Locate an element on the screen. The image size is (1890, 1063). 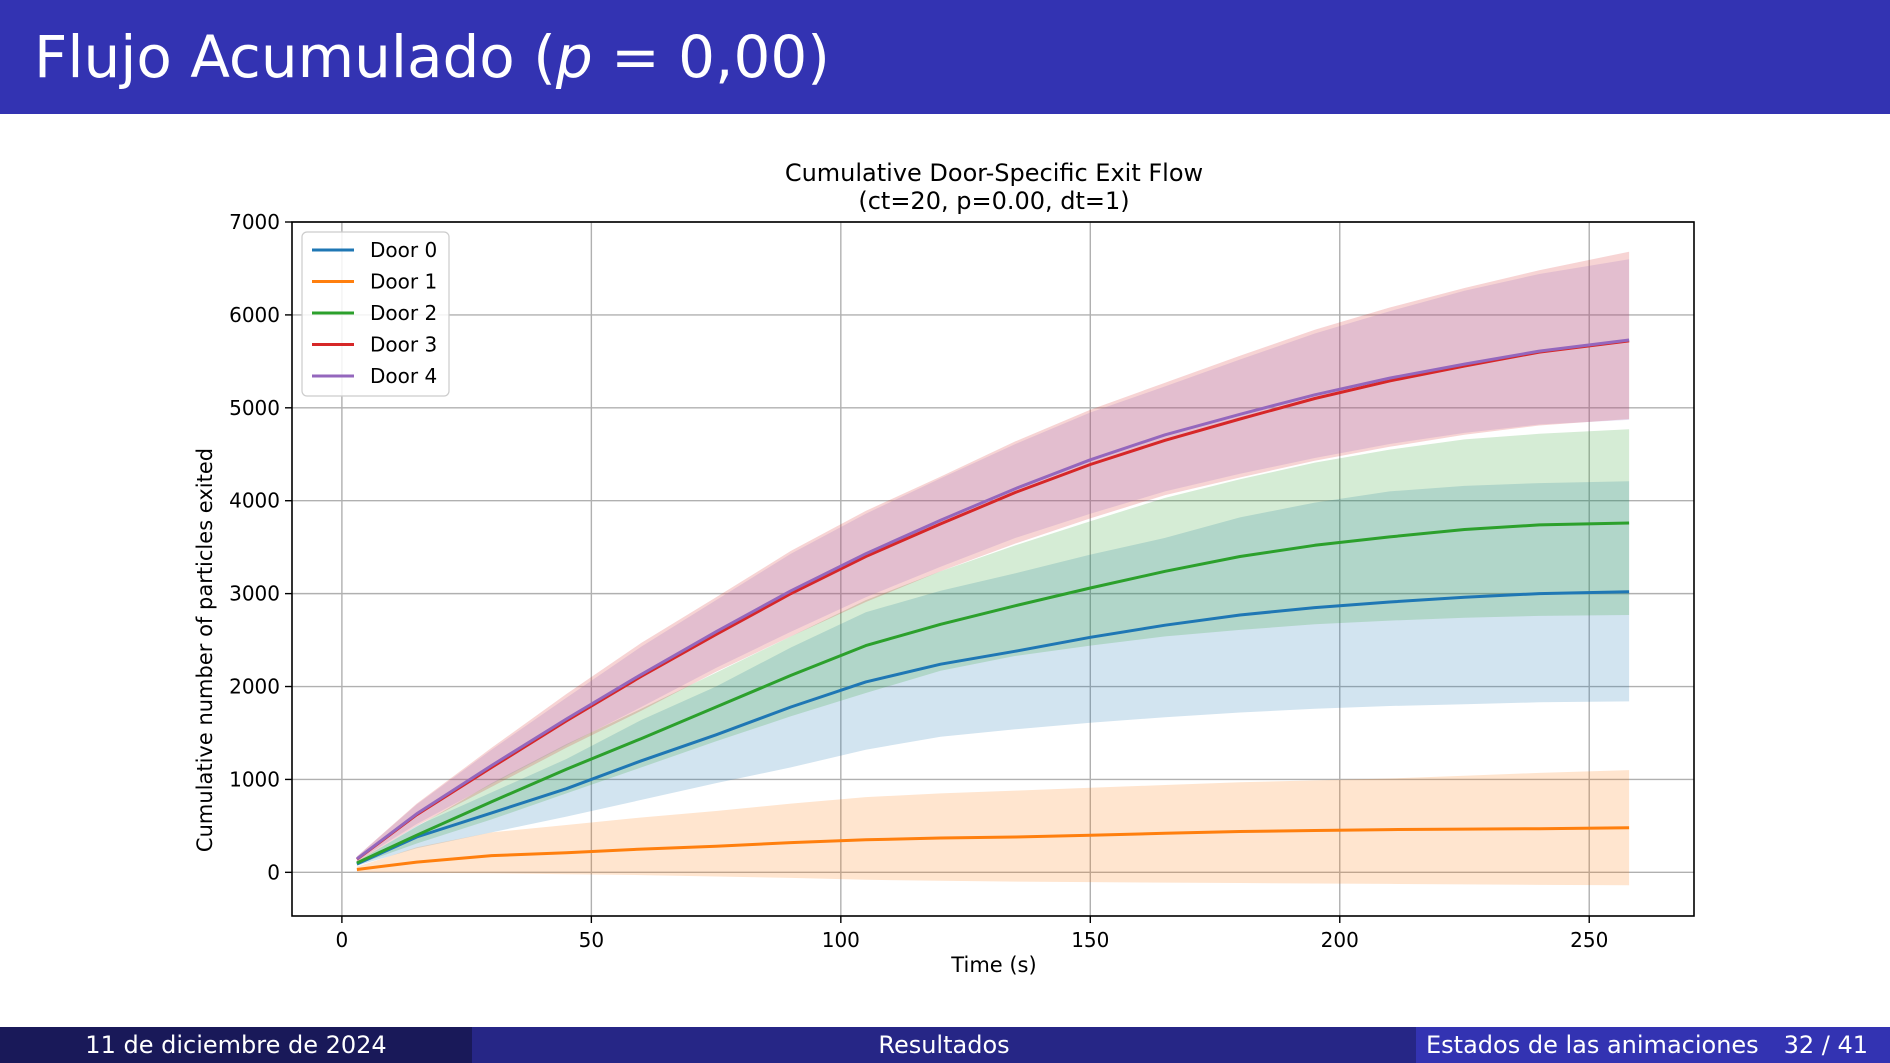
y-tick-label: 3000 is located at coordinates (254, 594).